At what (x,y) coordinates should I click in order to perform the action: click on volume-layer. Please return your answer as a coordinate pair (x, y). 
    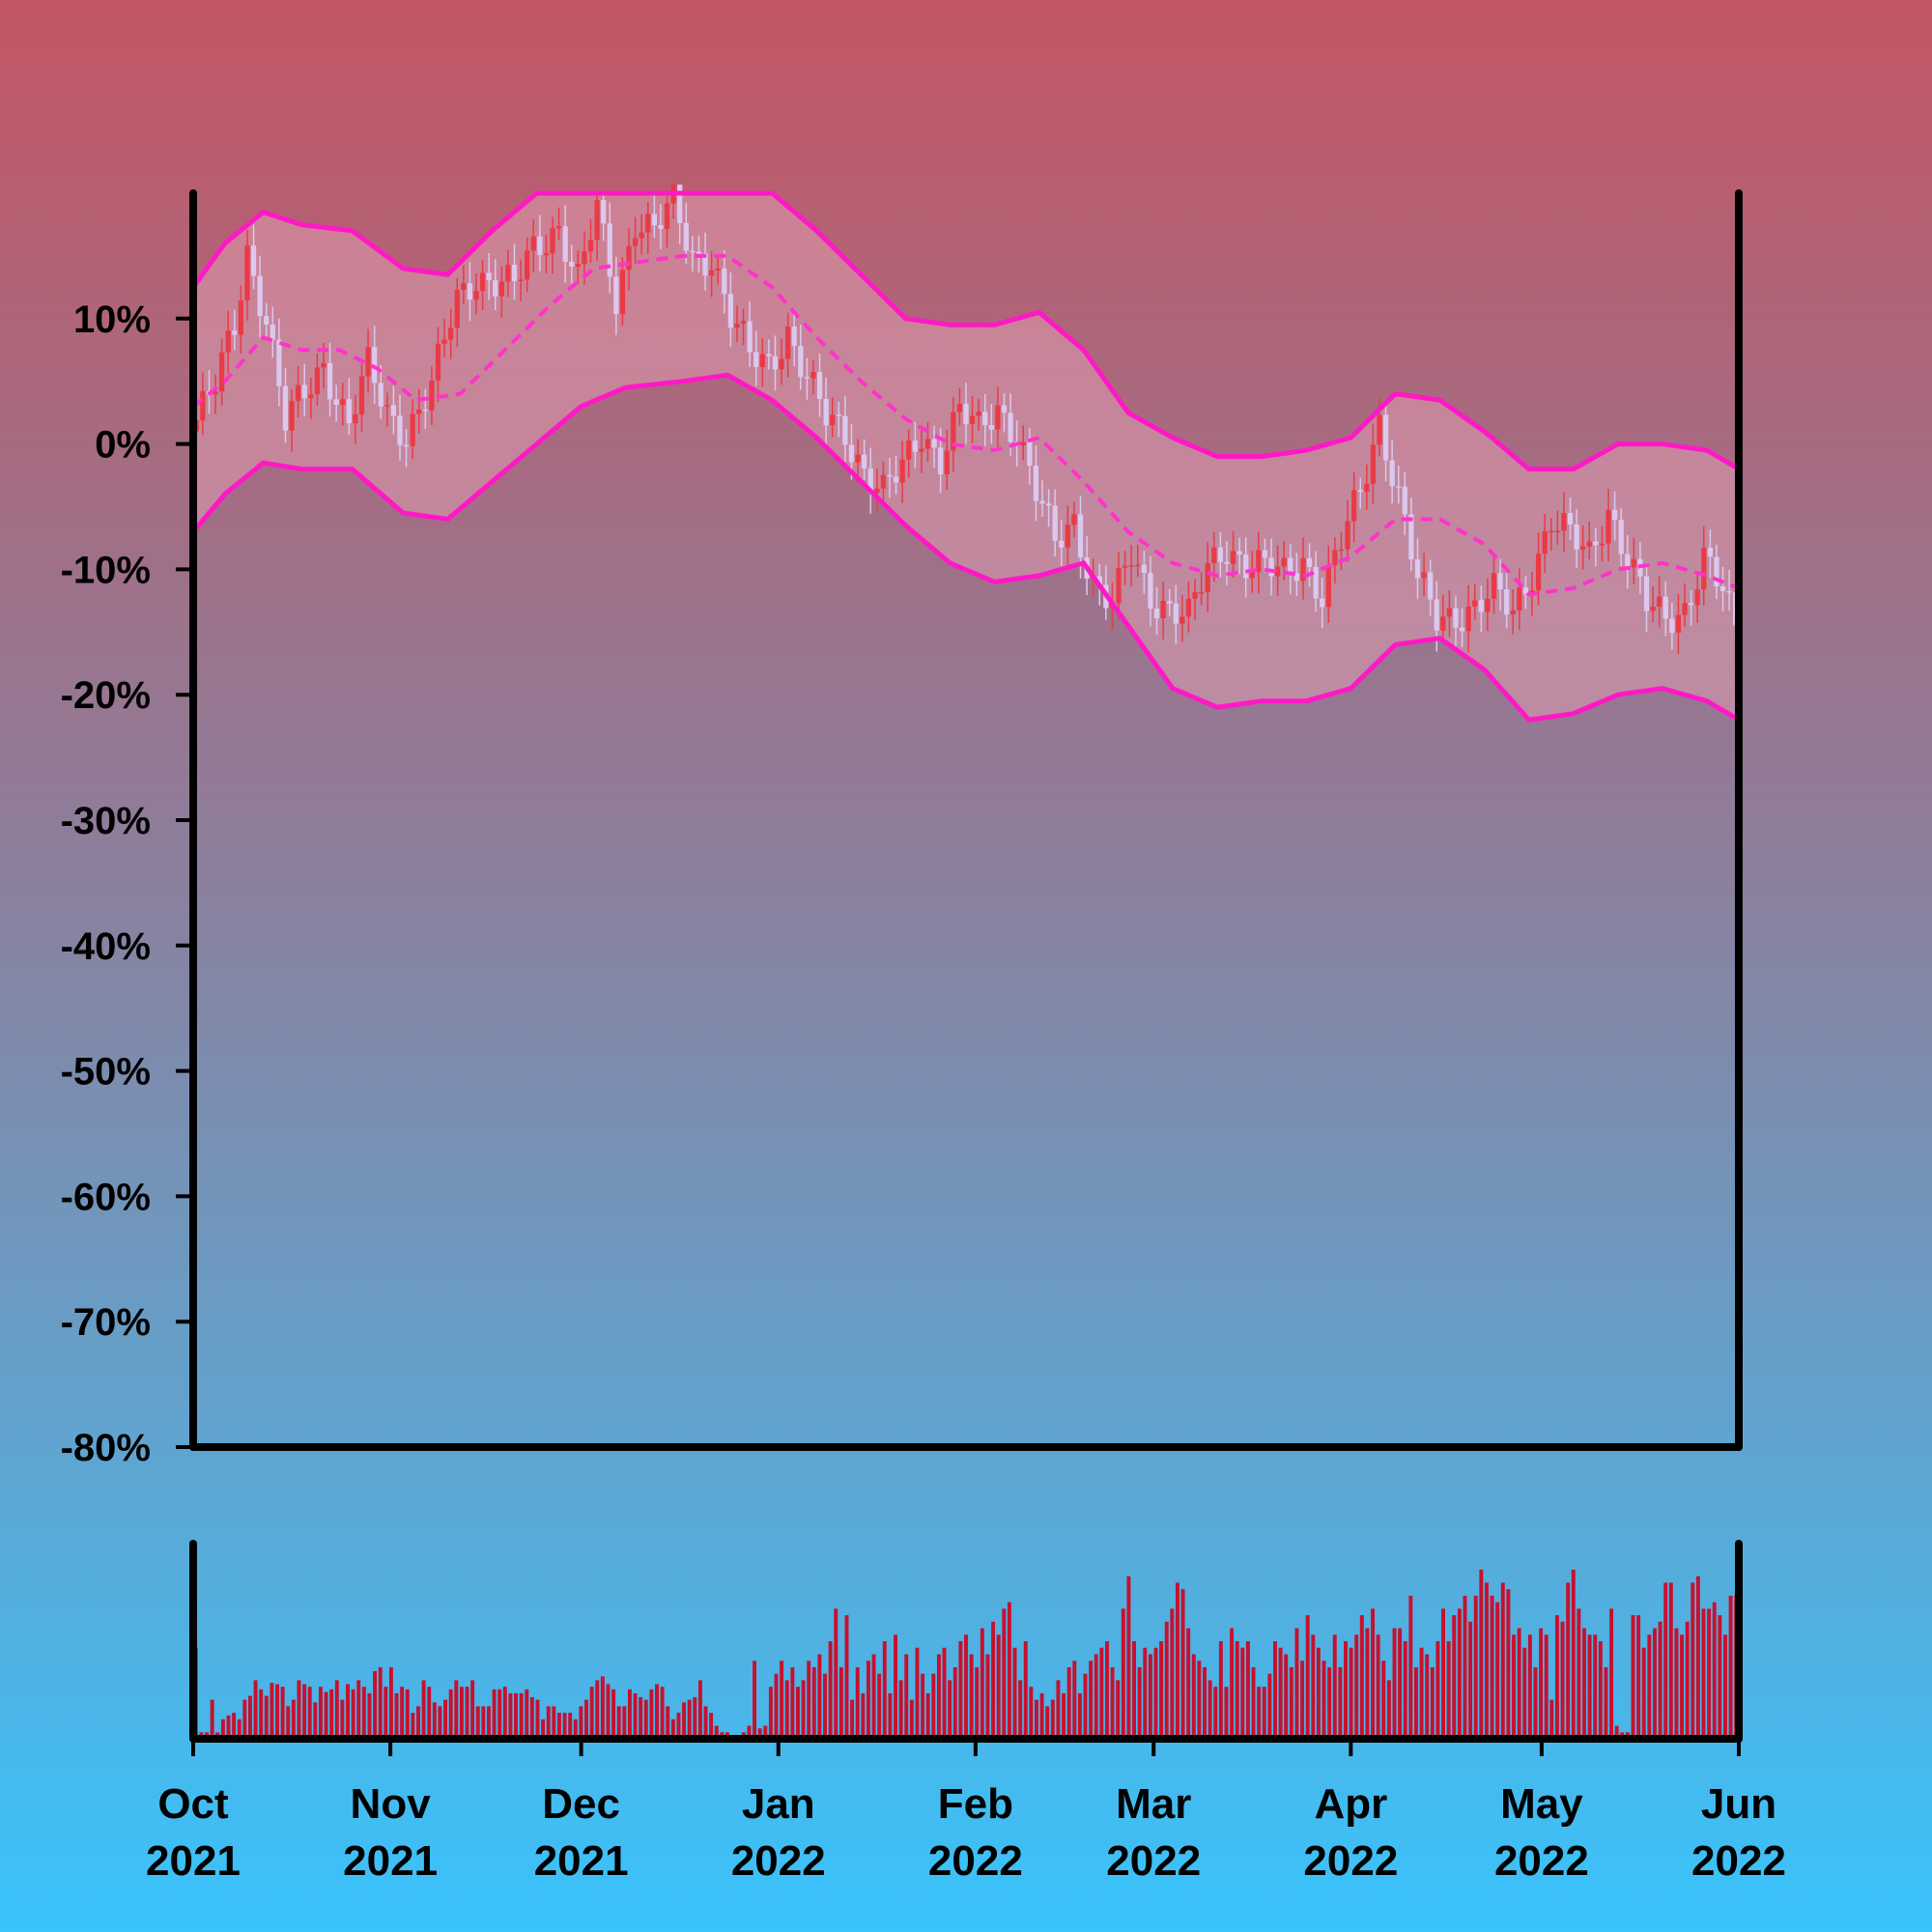
    Looking at the image, I should click on (966, 1654).